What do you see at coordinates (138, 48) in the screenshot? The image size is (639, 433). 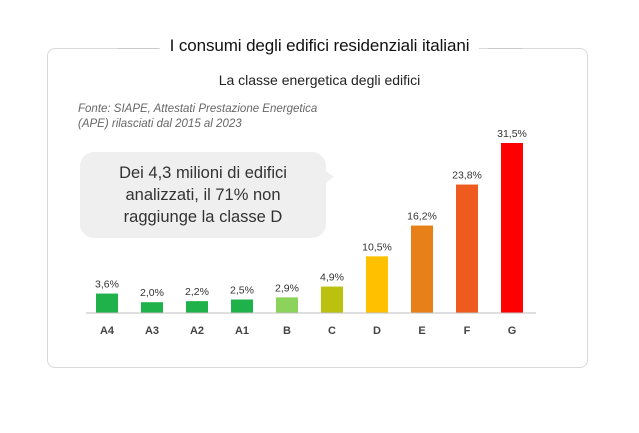 I see `title-rule-left` at bounding box center [138, 48].